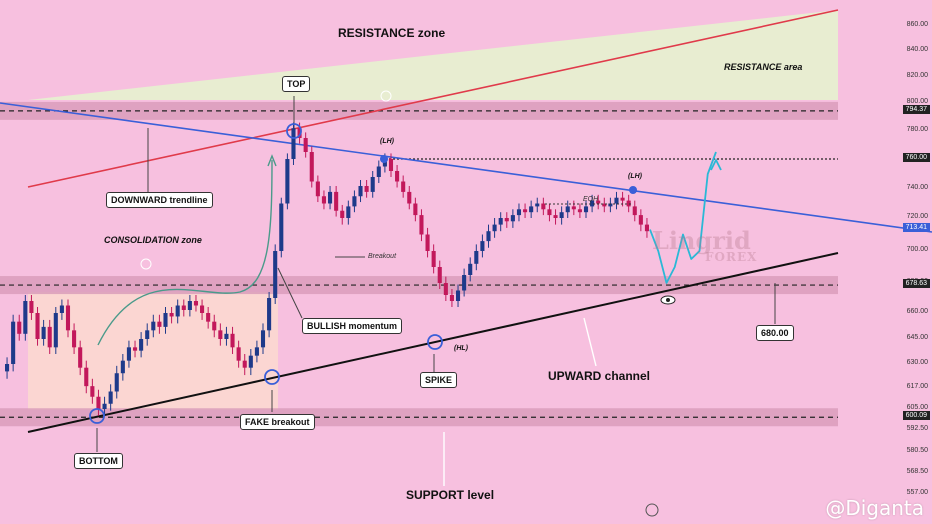 The image size is (932, 524). I want to click on momentum-arrowhead, so click(272, 160).